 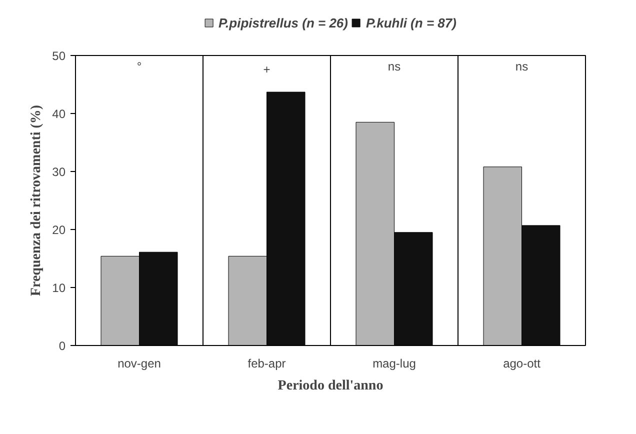 What do you see at coordinates (59, 56) in the screenshot?
I see `y-tick-label: 50` at bounding box center [59, 56].